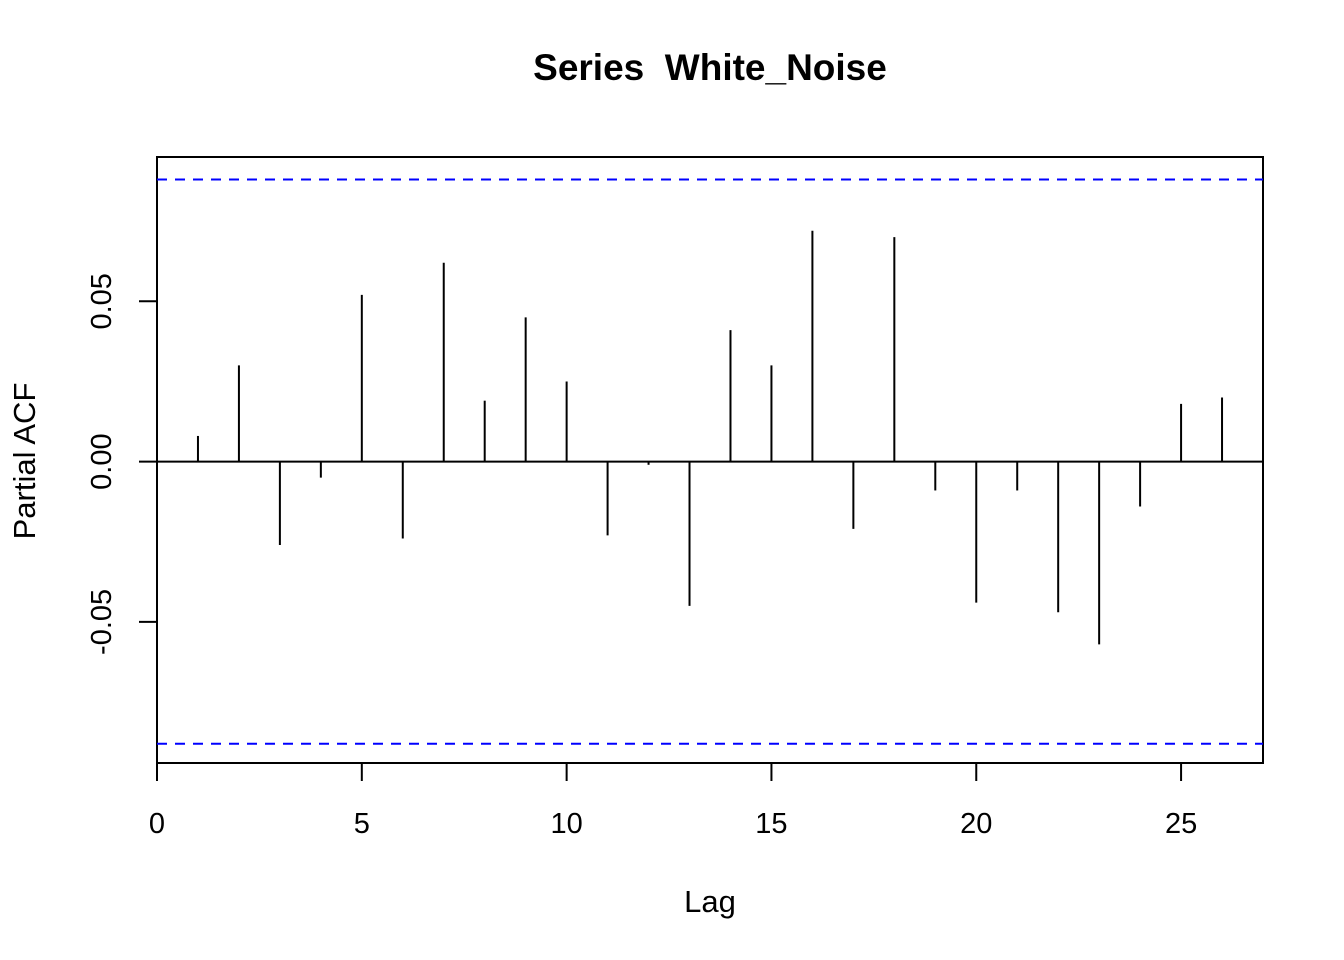 This screenshot has width=1344, height=960. What do you see at coordinates (771, 824) in the screenshot?
I see `x-tick-label-15: 15` at bounding box center [771, 824].